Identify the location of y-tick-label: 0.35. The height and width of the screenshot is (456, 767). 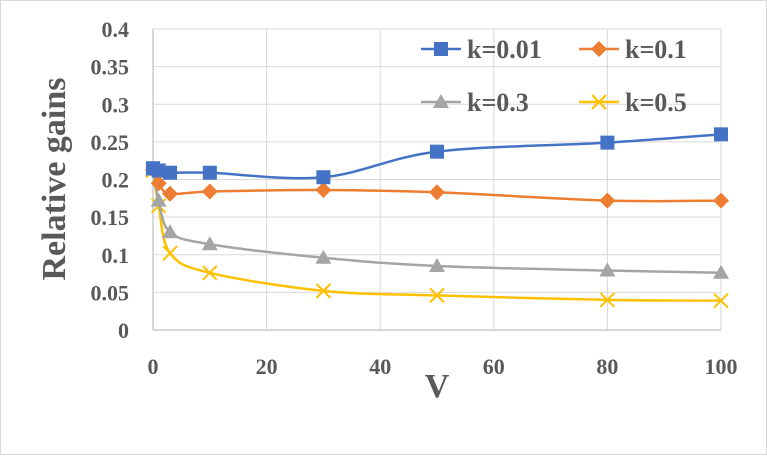
(110, 67).